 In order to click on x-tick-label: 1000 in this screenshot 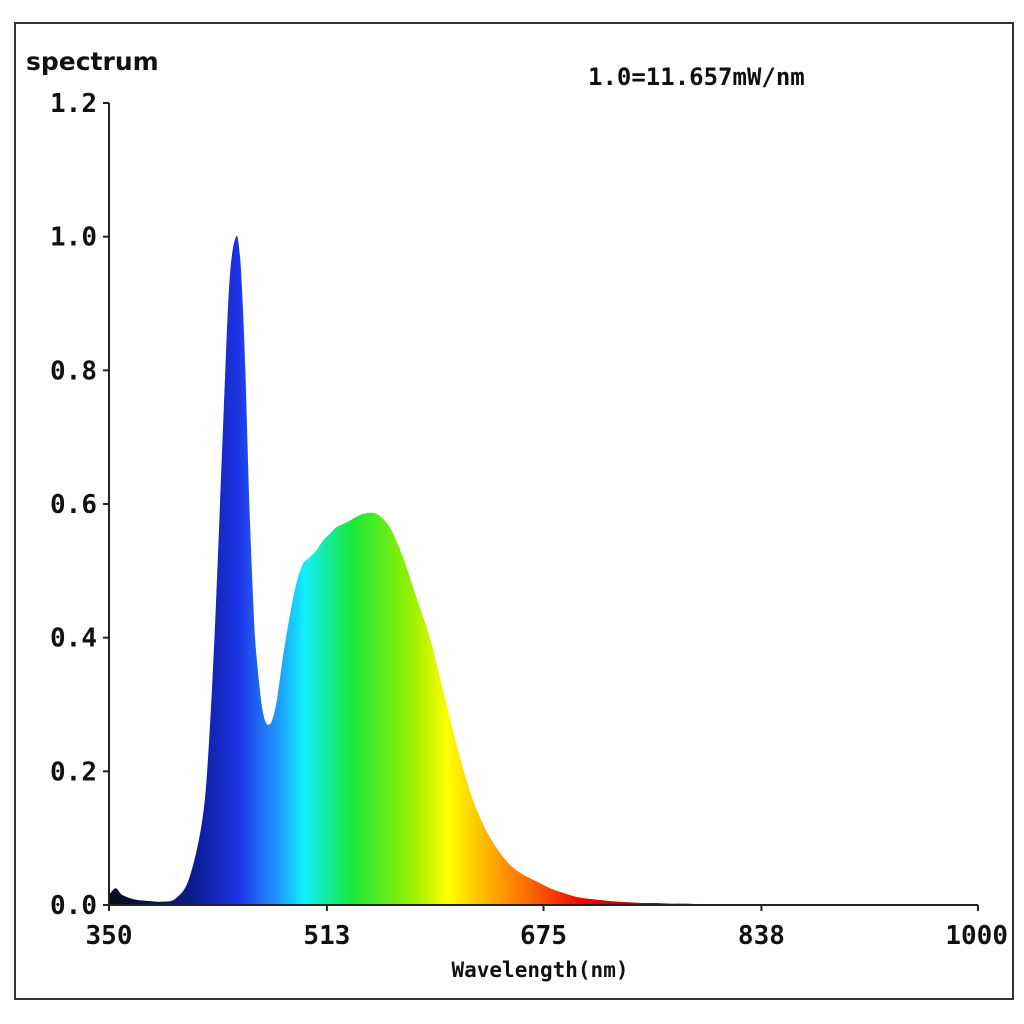, I will do `click(976, 936)`.